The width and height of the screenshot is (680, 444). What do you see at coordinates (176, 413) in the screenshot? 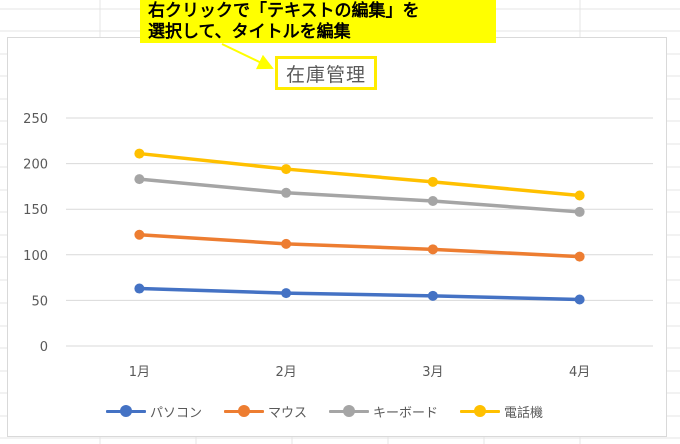
I see `legend-label: パソコン` at bounding box center [176, 413].